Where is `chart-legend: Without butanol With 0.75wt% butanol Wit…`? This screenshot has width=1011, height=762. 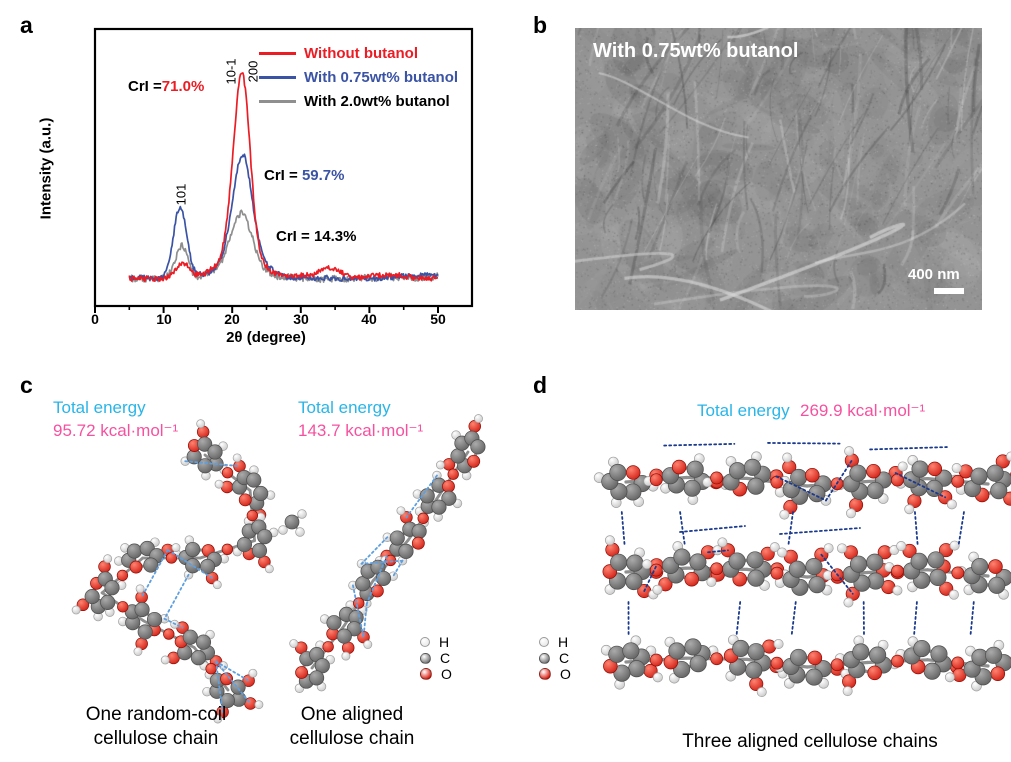 chart-legend: Without butanol With 0.75wt% butanol Wit… is located at coordinates (358, 77).